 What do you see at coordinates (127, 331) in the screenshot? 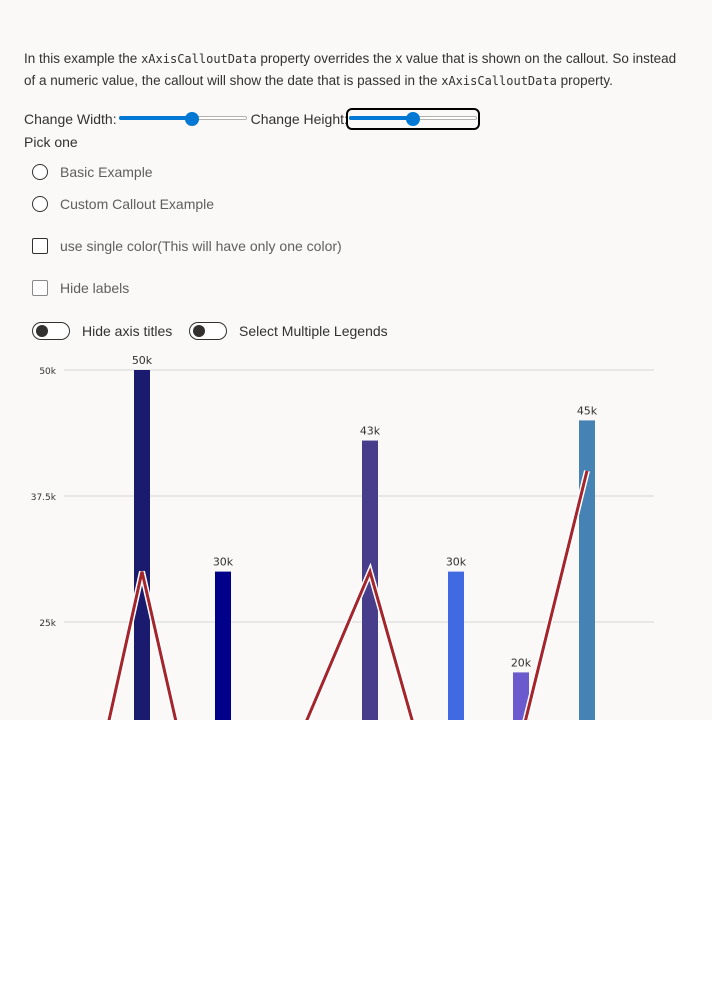
I see `toggle-label: Hide axis titles` at bounding box center [127, 331].